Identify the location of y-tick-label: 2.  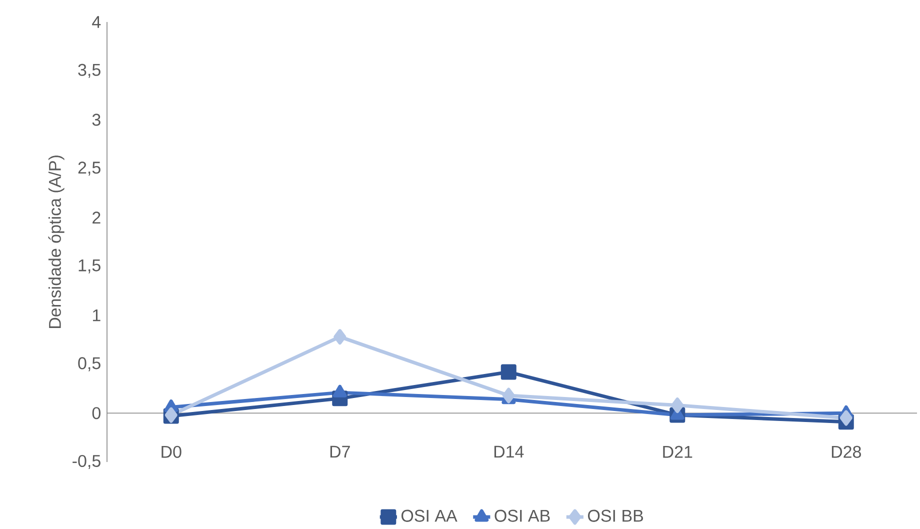
(96, 218).